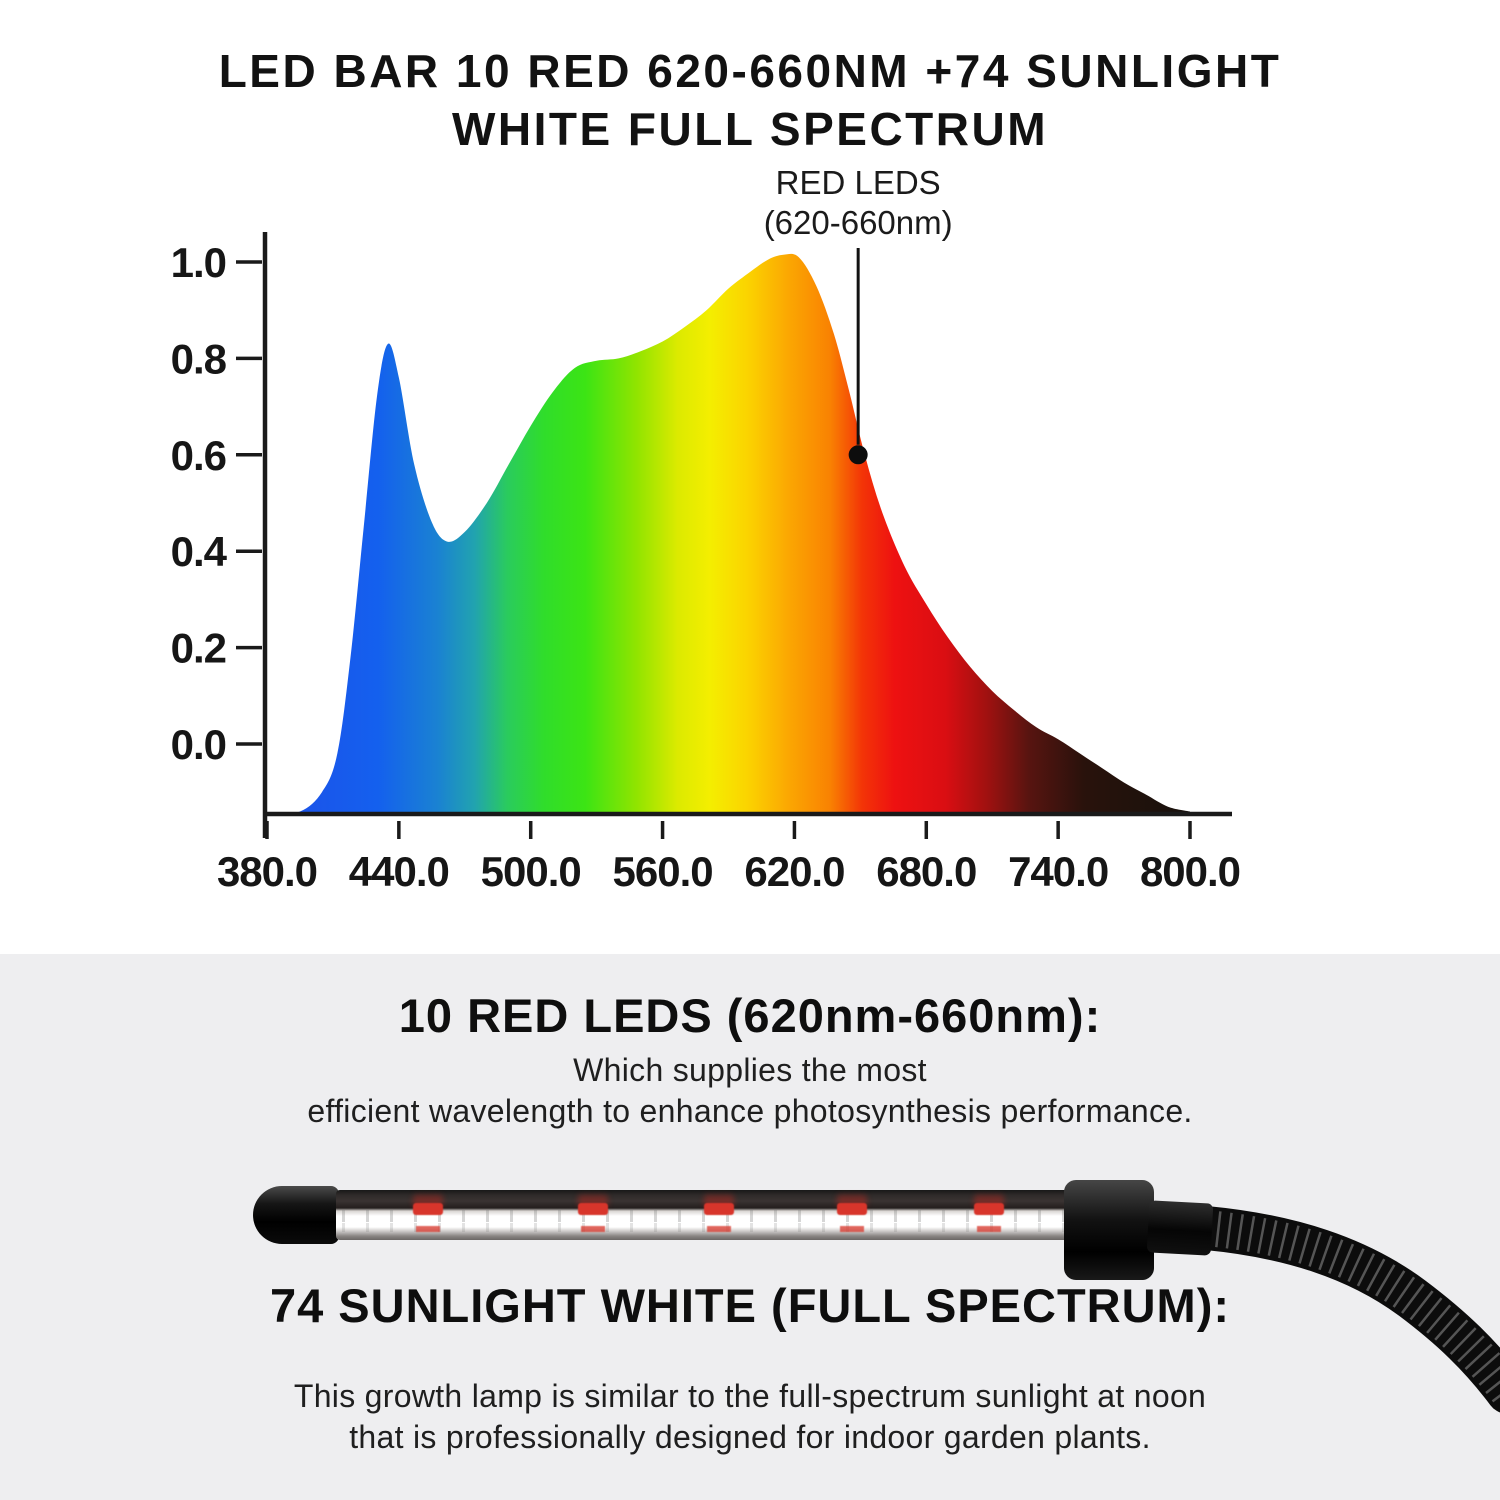 This screenshot has height=1500, width=1500. I want to click on white-led-row-top, so click(703, 1216).